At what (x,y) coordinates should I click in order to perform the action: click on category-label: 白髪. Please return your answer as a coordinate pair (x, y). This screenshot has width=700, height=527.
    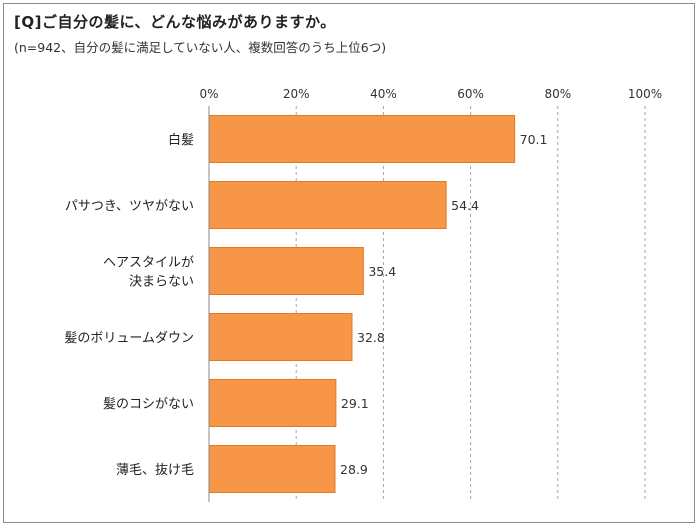
    Looking at the image, I should click on (181, 140).